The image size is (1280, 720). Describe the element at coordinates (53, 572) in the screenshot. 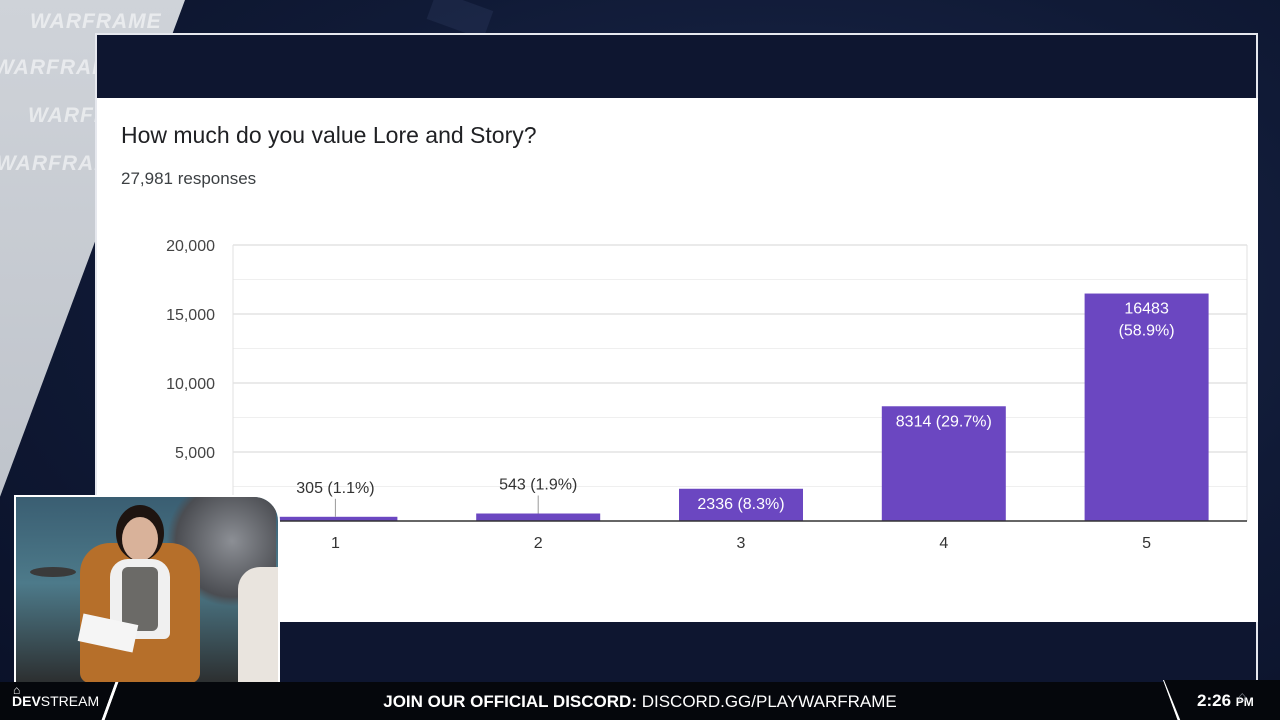

I see `webcam-side-table` at that location.